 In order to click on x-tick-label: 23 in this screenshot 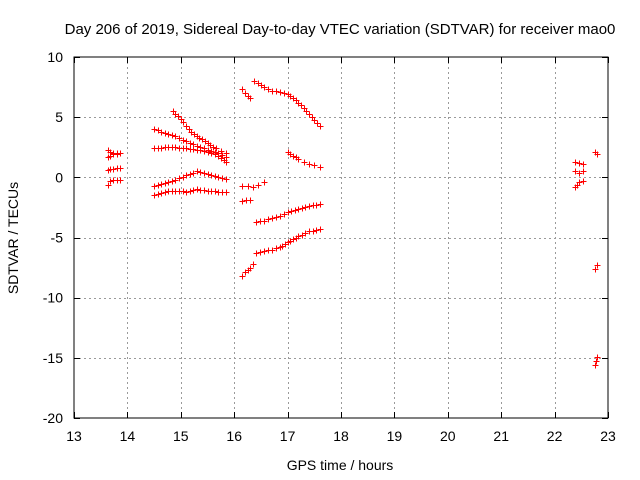, I will do `click(608, 436)`.